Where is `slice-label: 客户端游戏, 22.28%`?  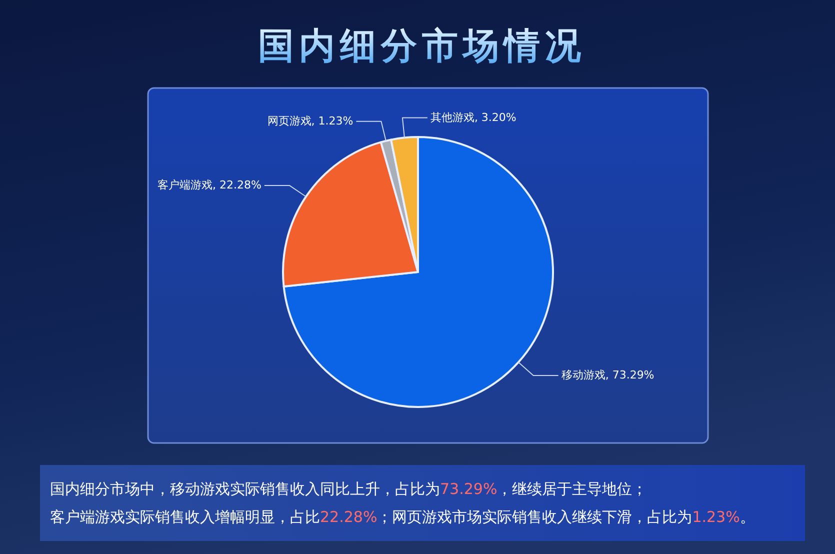
slice-label: 客户端游戏, 22.28% is located at coordinates (209, 185).